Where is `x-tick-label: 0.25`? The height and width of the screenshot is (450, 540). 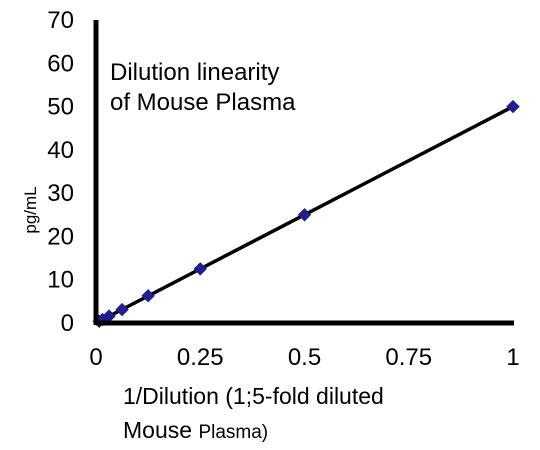 x-tick-label: 0.25 is located at coordinates (200, 357).